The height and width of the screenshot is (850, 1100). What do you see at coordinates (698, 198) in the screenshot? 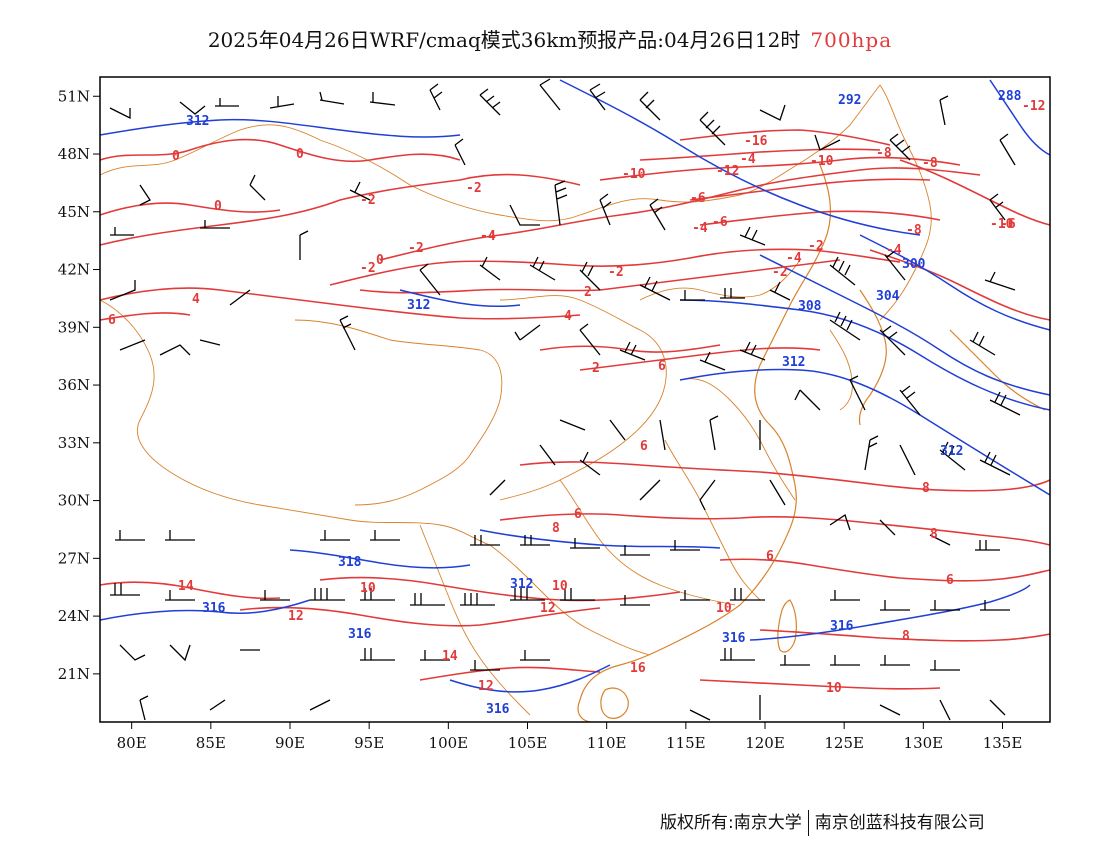
I see `temperature-label: -6` at bounding box center [698, 198].